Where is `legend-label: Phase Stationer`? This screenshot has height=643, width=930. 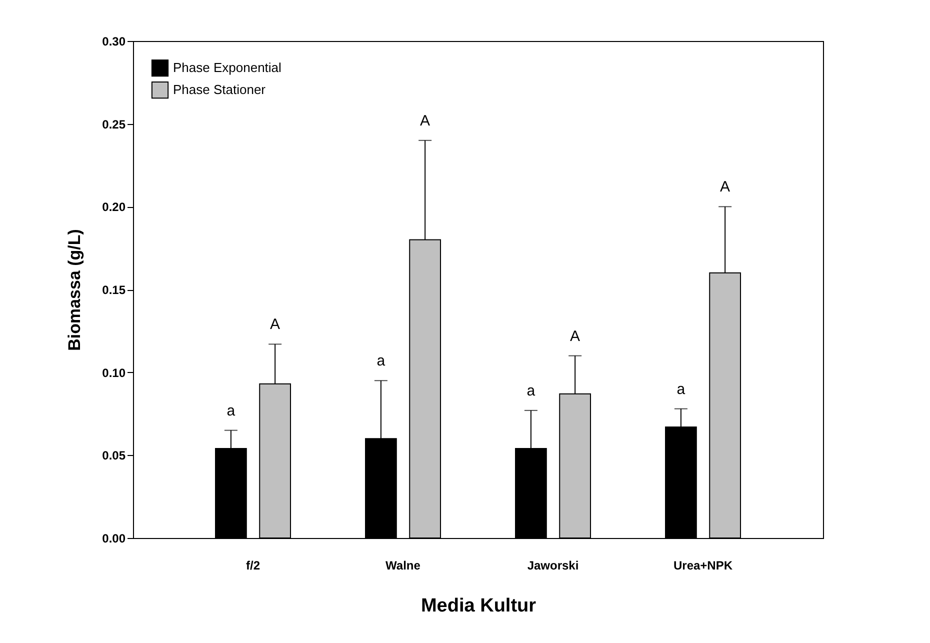 legend-label: Phase Stationer is located at coordinates (219, 89).